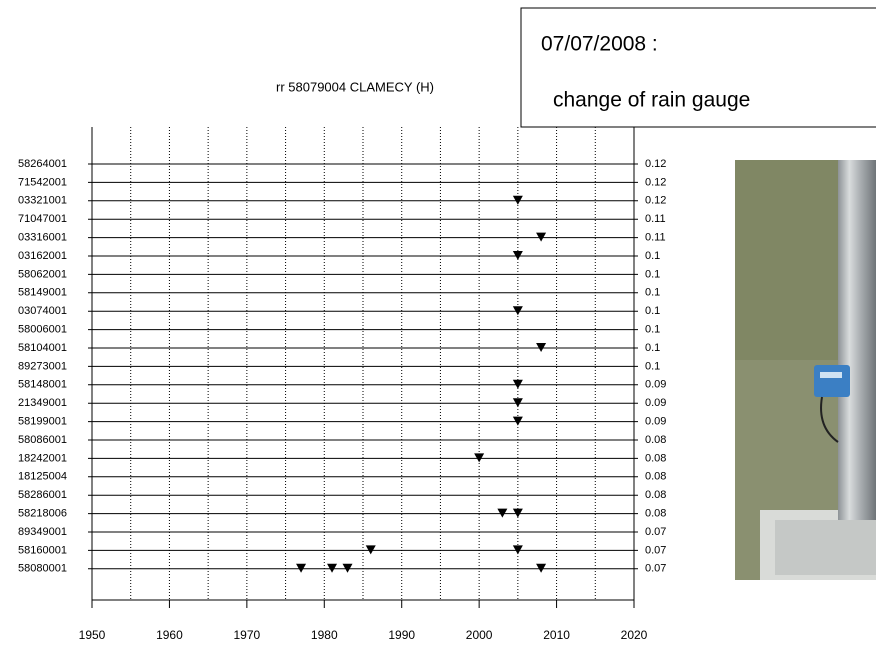  Describe the element at coordinates (42, 238) in the screenshot. I see `row-label: 03316001` at that location.